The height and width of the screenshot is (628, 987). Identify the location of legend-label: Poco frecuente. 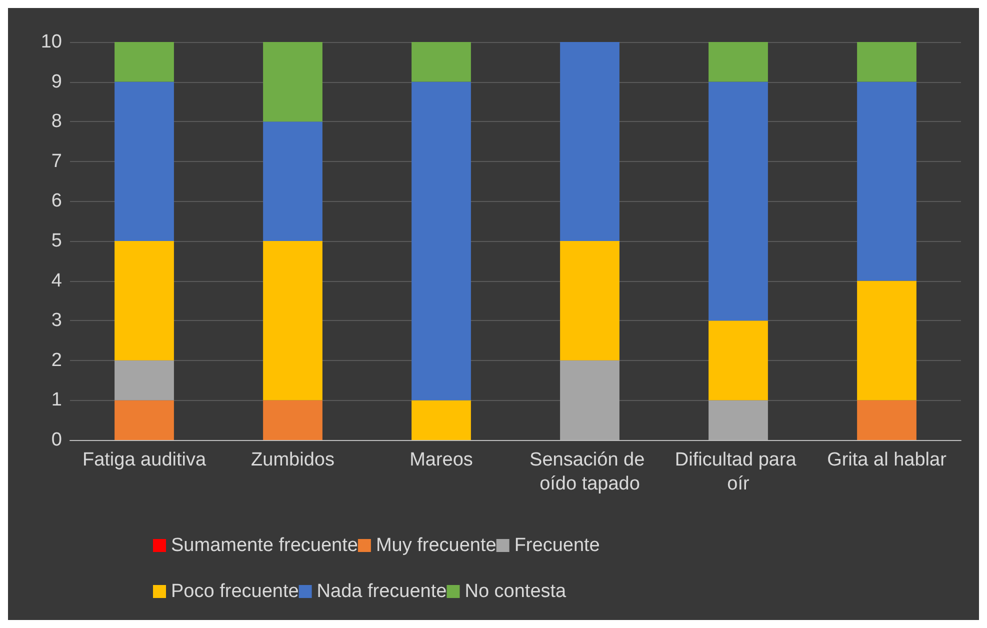
(235, 591).